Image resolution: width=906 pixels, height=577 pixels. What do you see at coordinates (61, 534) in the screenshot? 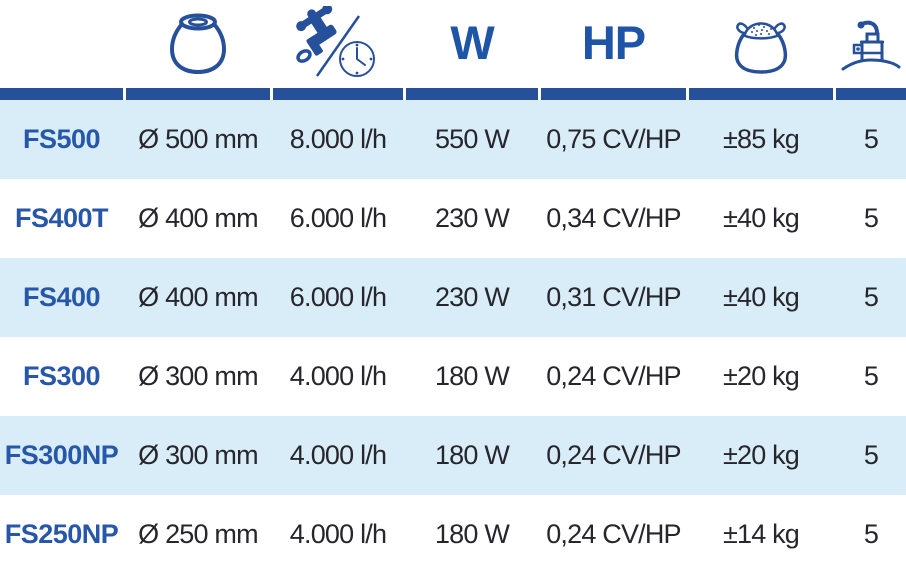
I see `model-cell: FS250NP` at bounding box center [61, 534].